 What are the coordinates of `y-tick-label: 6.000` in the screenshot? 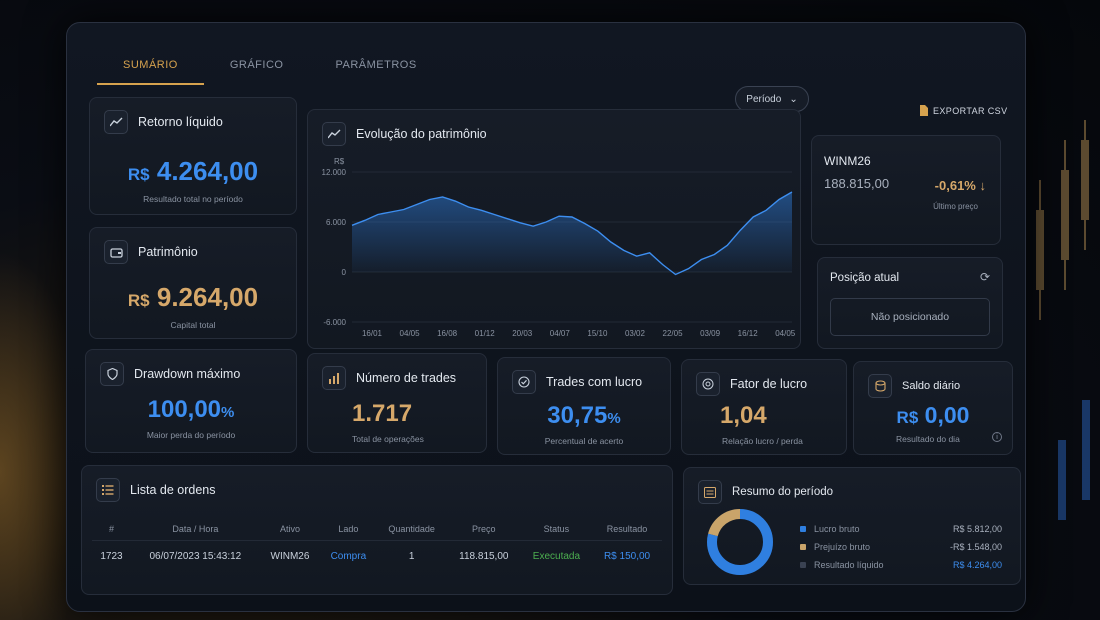 It's located at (336, 222).